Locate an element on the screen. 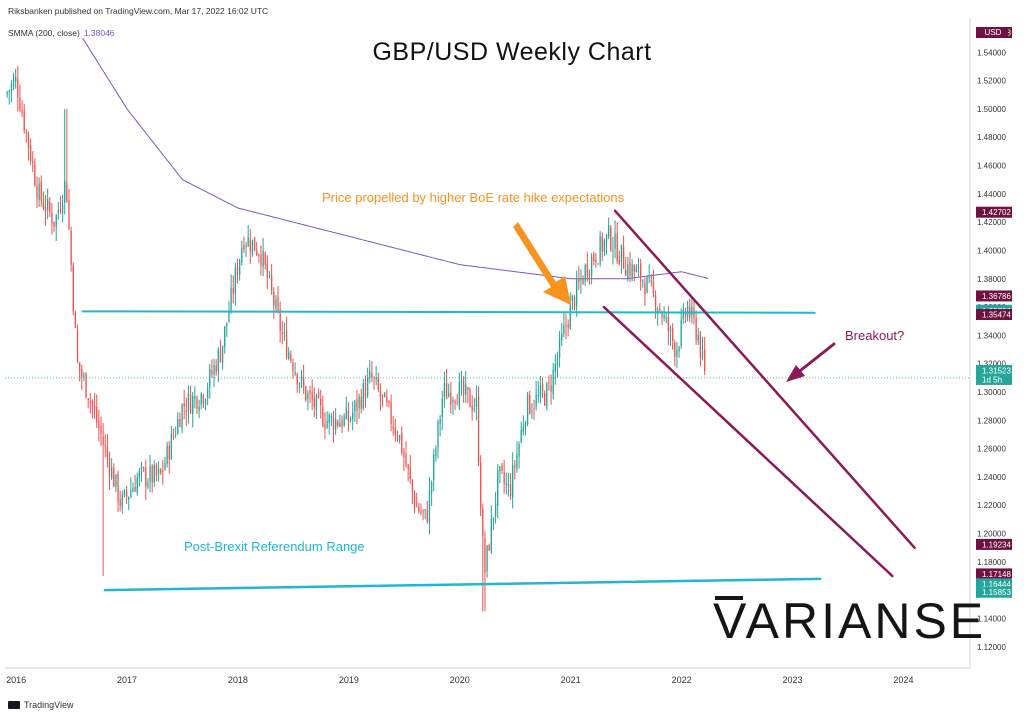 Image resolution: width=1024 pixels, height=718 pixels. x-tick-label: 2024 is located at coordinates (903, 680).